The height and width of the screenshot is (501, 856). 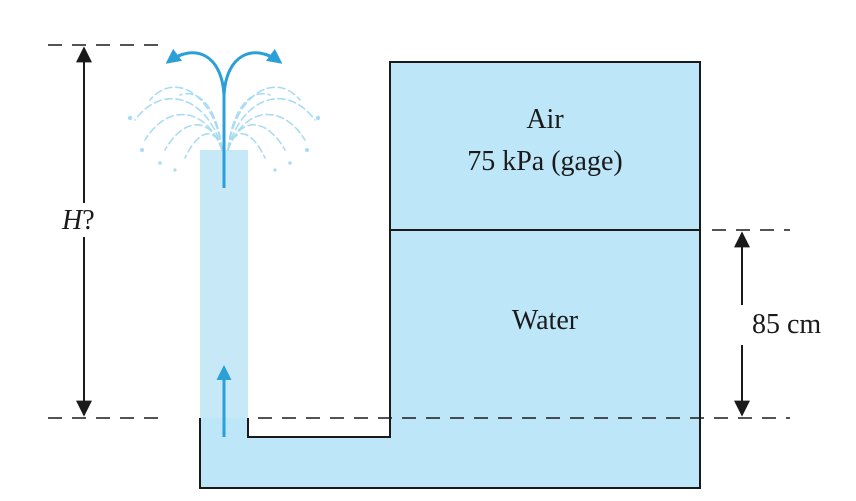 I want to click on water-label: Water, so click(x=545, y=320).